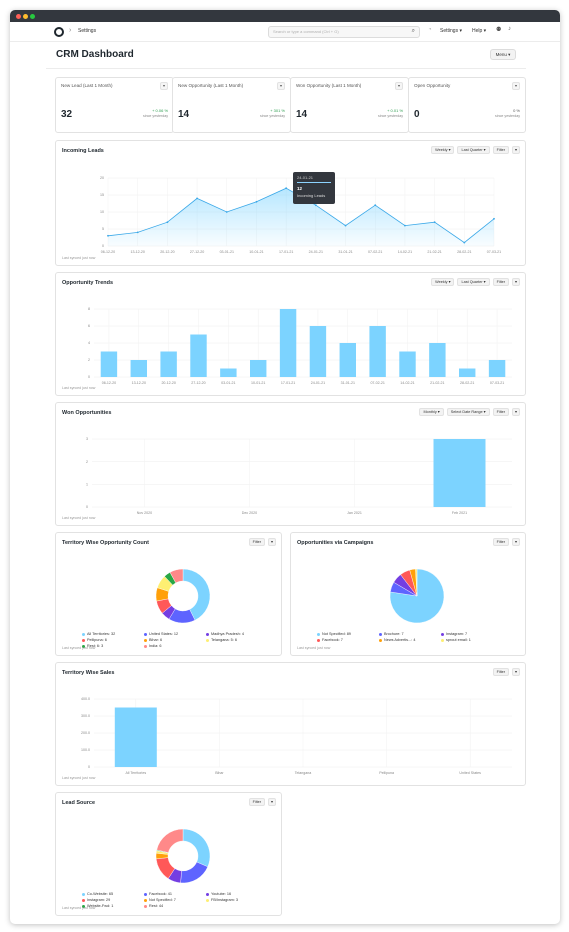  I want to click on legend-item: News Advertis...: 4, so click(397, 640).